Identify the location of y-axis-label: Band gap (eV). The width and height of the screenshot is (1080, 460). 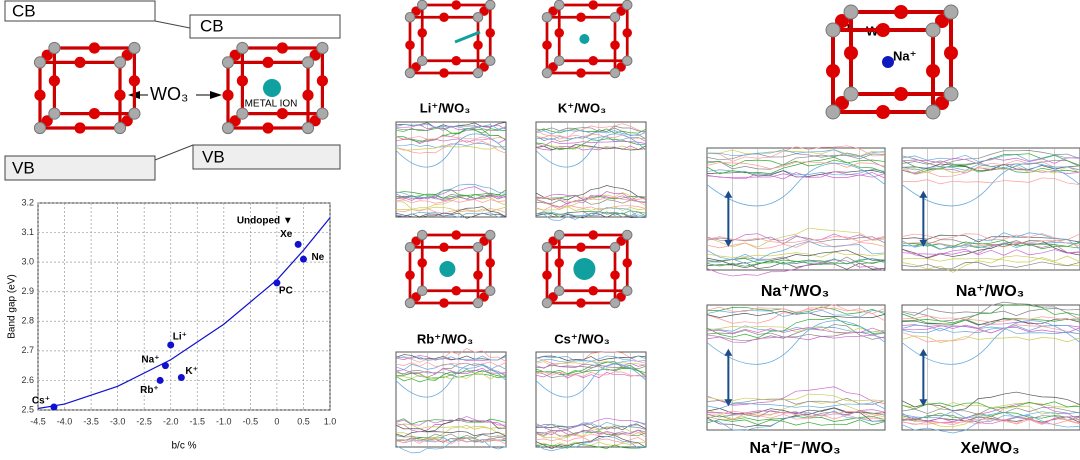
(12, 306).